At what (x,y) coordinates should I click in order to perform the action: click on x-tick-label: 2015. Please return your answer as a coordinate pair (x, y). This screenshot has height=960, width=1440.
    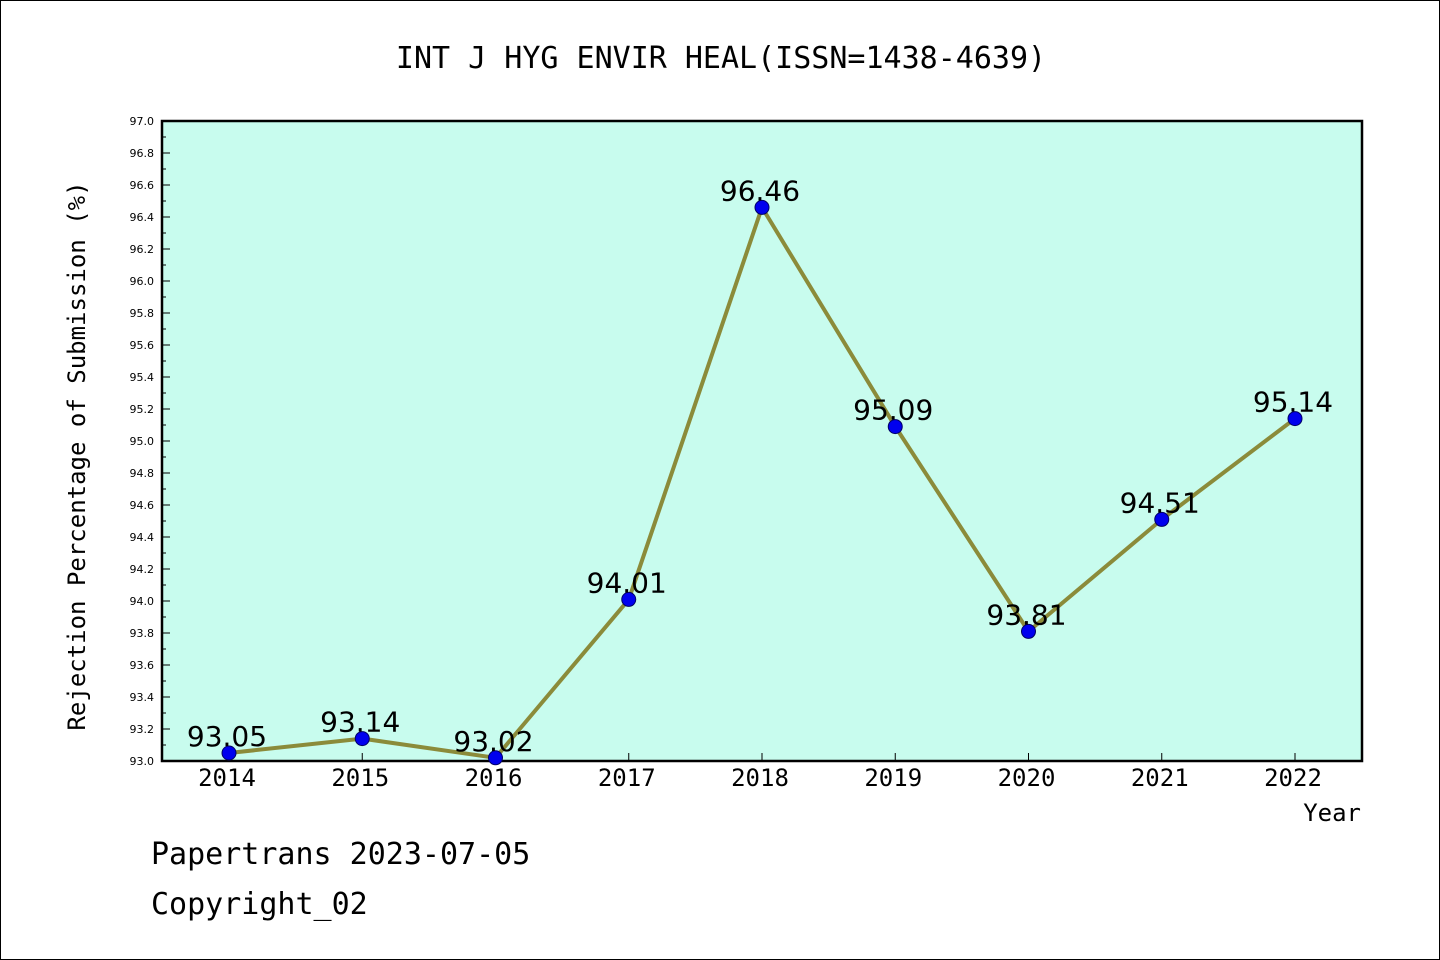
    Looking at the image, I should click on (360, 778).